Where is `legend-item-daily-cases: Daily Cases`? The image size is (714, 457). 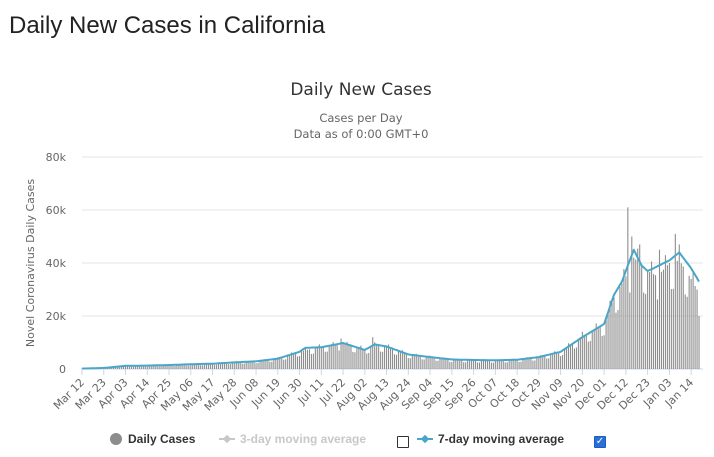 legend-item-daily-cases: Daily Cases is located at coordinates (152, 439).